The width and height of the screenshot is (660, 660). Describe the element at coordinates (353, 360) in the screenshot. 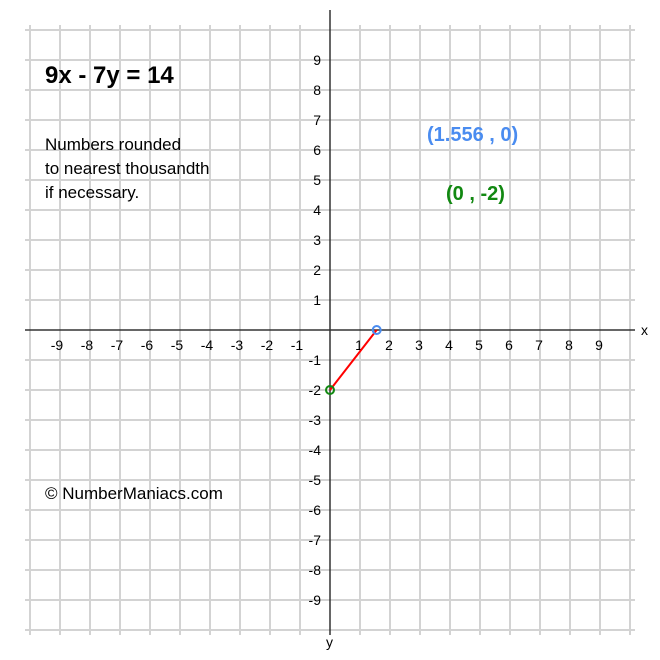

I see `equation-line` at that location.